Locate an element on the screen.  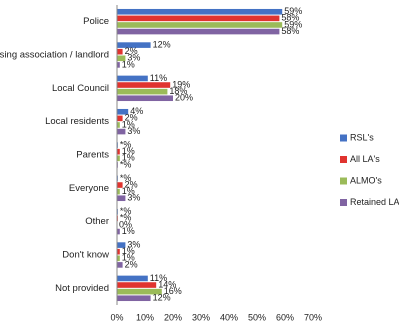
x-tick-label: 10% is located at coordinates (145, 317).